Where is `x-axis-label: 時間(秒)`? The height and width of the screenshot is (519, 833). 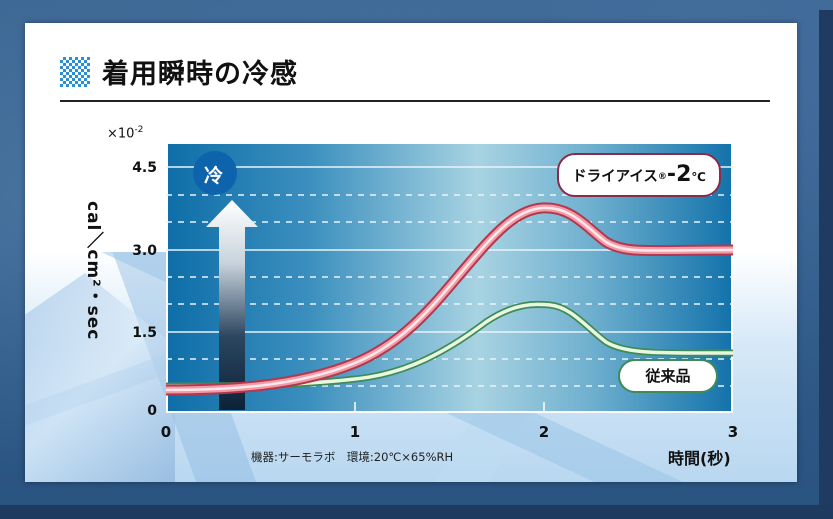 x-axis-label: 時間(秒) is located at coordinates (699, 458).